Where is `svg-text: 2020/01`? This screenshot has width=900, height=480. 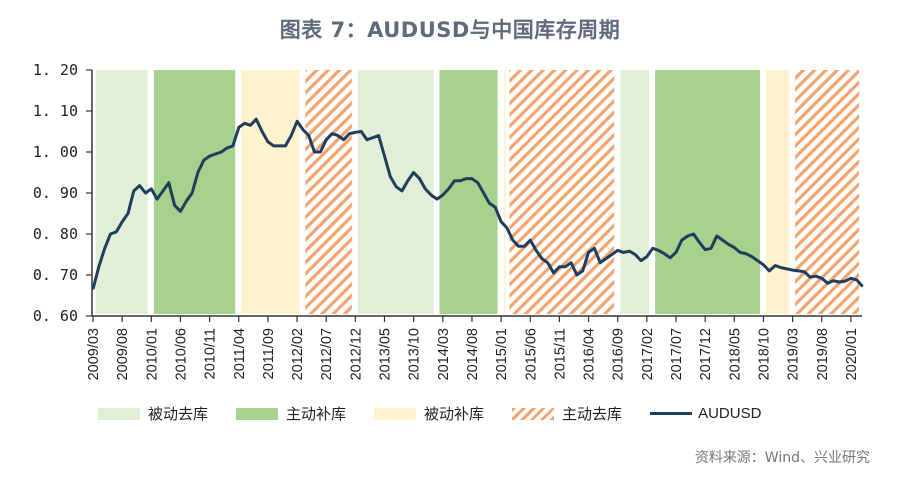 svg-text: 2020/01 is located at coordinates (852, 354).